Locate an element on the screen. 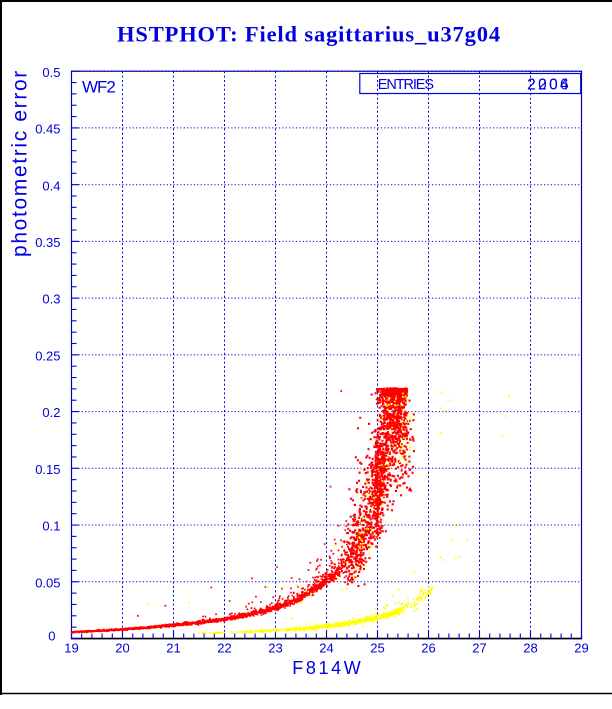 The height and width of the screenshot is (709, 612). svg-text: ENTRIES is located at coordinates (406, 85).